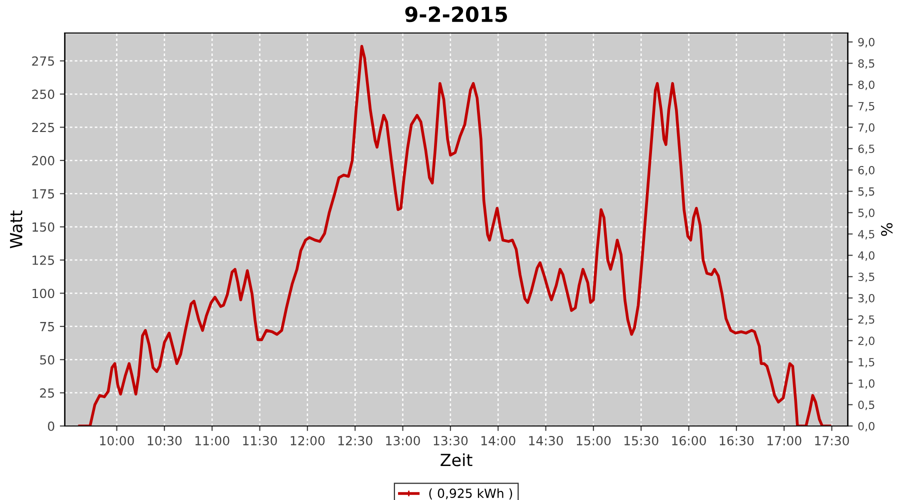 This screenshot has height=500, width=900. Describe the element at coordinates (51, 426) in the screenshot. I see `y-tick-label: 0` at that location.